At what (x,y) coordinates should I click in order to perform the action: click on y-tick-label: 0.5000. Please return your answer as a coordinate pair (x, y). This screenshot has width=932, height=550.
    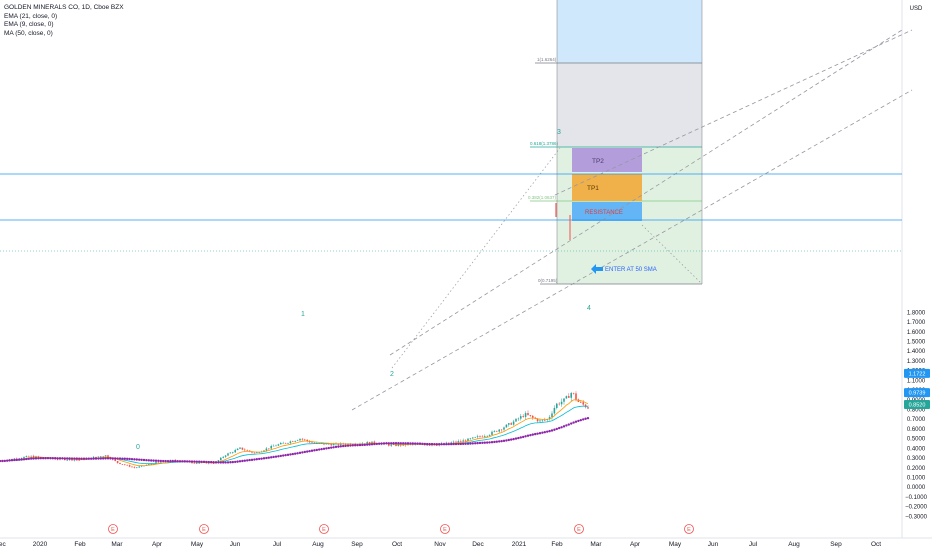
    Looking at the image, I should click on (916, 440).